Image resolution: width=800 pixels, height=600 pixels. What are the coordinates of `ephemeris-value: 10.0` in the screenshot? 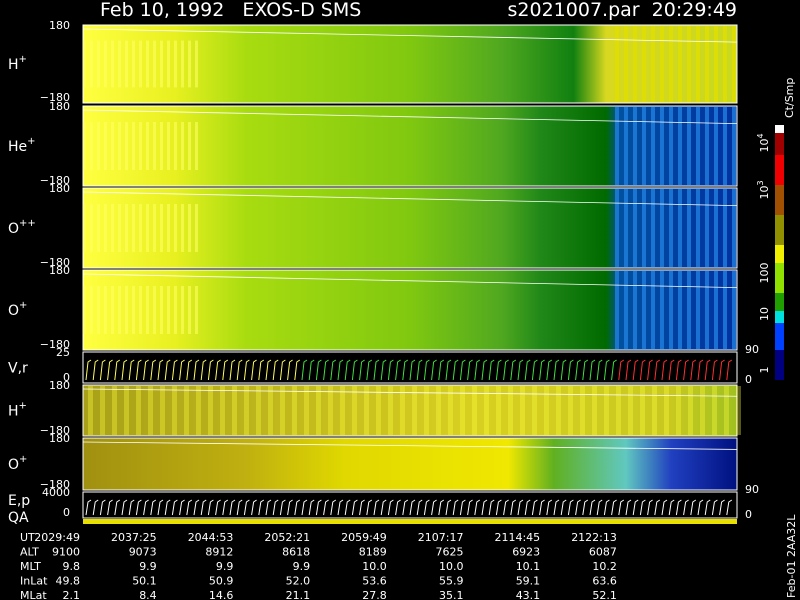 It's located at (451, 566).